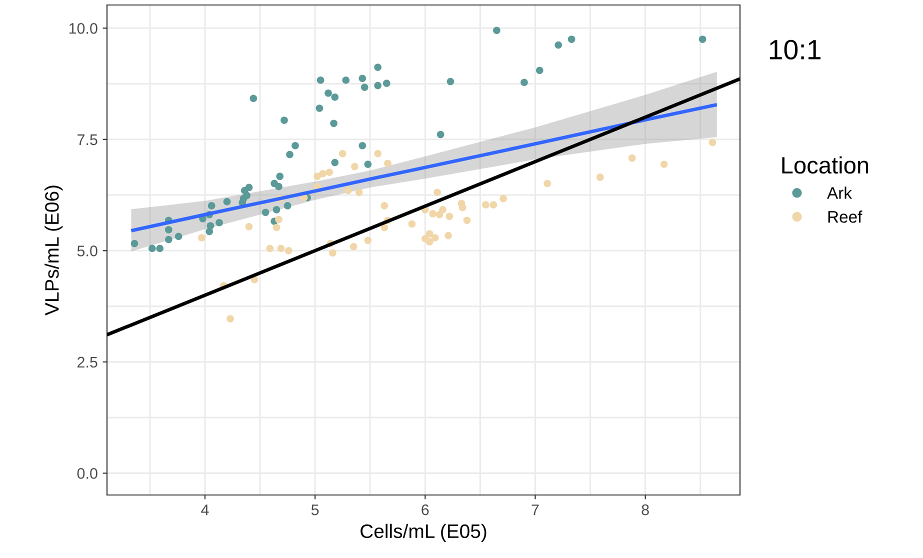 The width and height of the screenshot is (923, 558). Describe the element at coordinates (83, 28) in the screenshot. I see `y-tick-label: 10.0` at that location.